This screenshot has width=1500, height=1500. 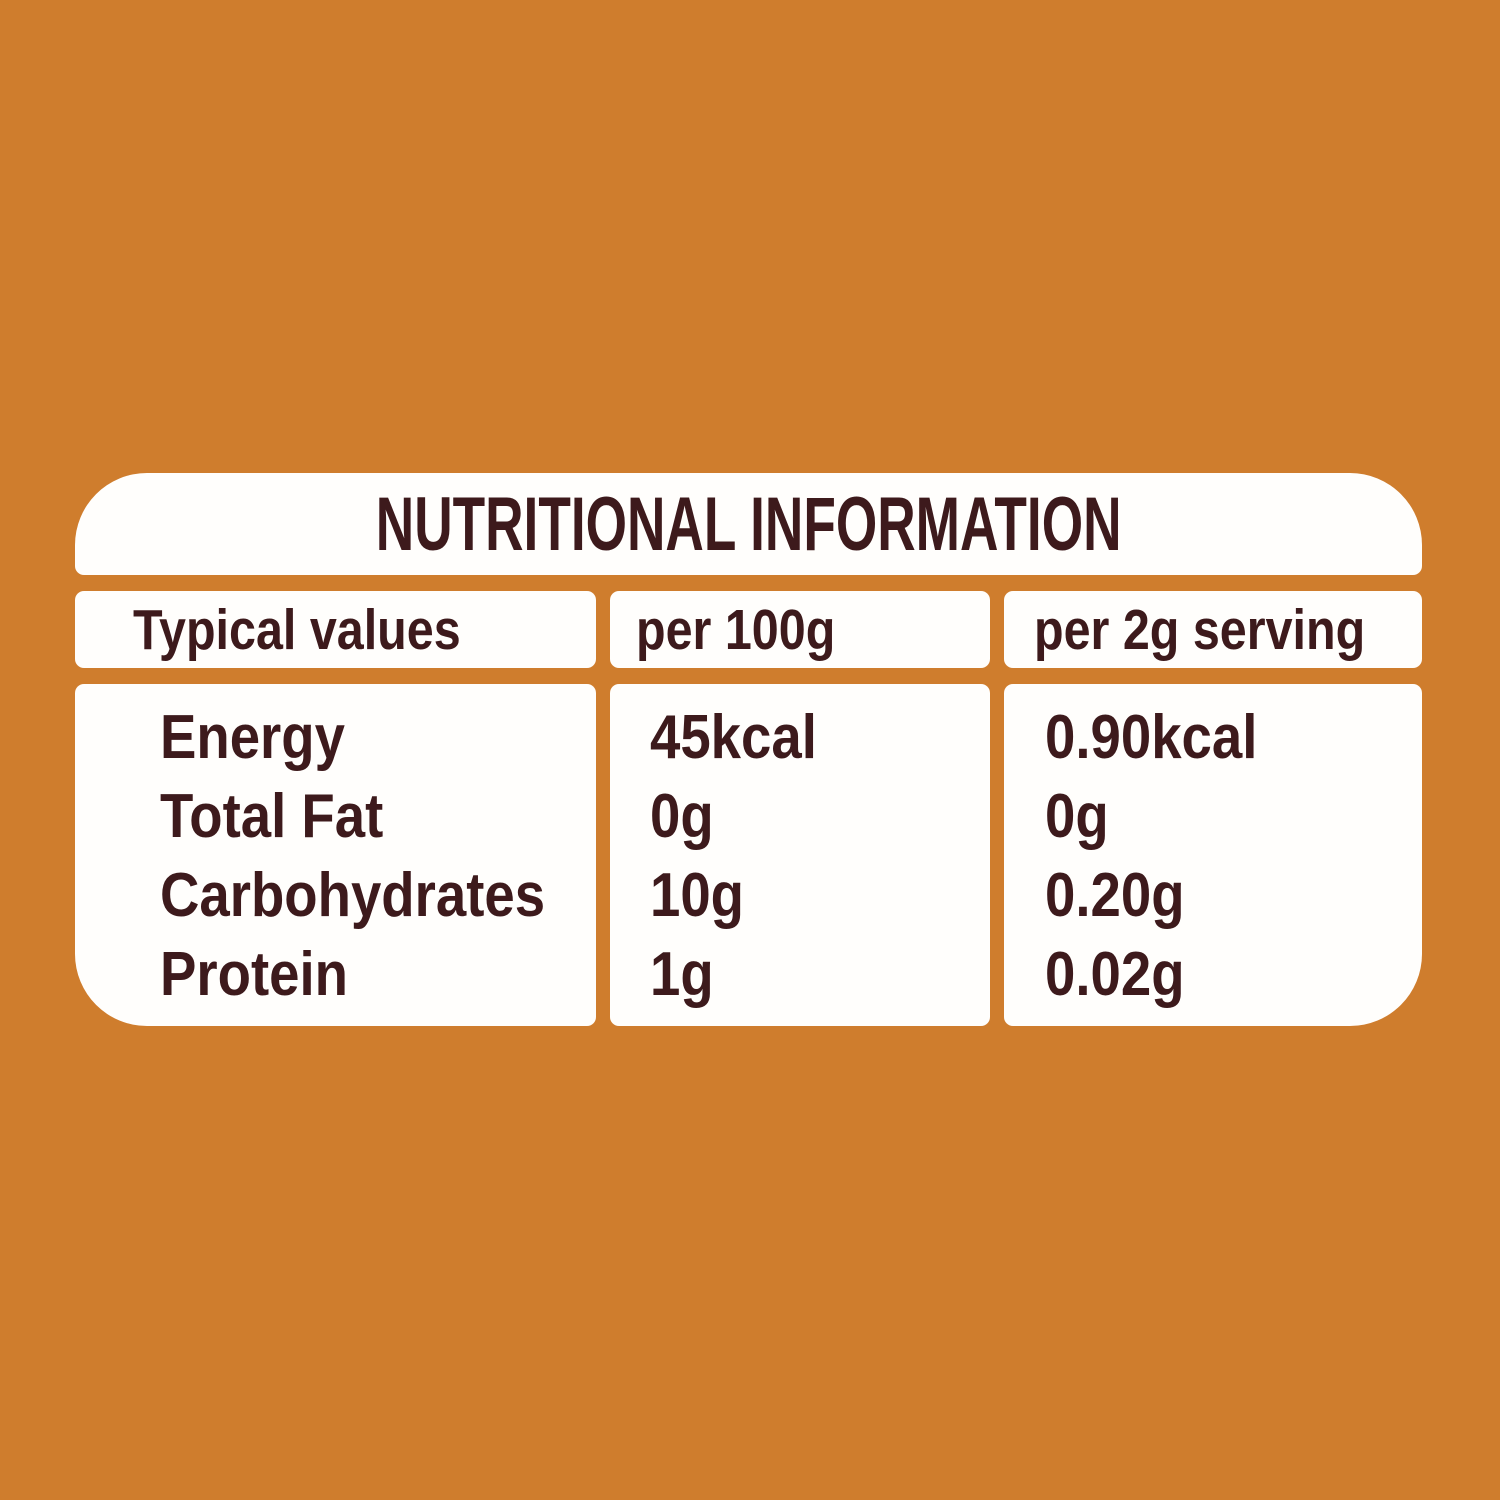 I want to click on row-label-total-fat: Total Fat, so click(x=272, y=816).